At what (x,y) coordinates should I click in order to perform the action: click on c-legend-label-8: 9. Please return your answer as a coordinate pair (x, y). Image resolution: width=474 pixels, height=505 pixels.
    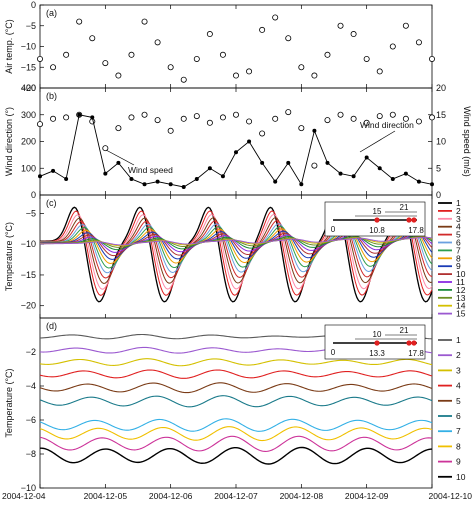
    Looking at the image, I should click on (458, 266).